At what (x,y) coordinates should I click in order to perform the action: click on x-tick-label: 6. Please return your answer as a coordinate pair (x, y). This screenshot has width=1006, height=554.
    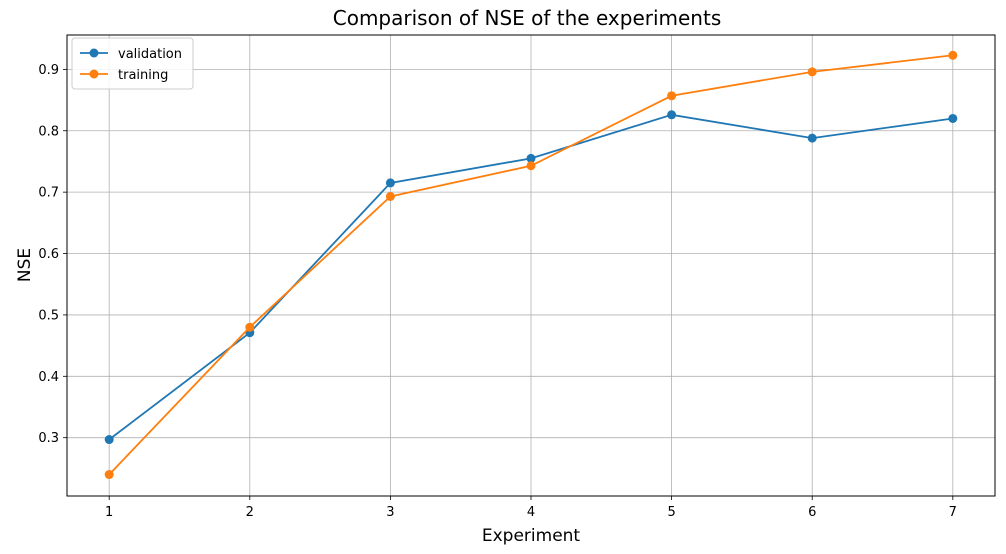
    Looking at the image, I should click on (812, 512).